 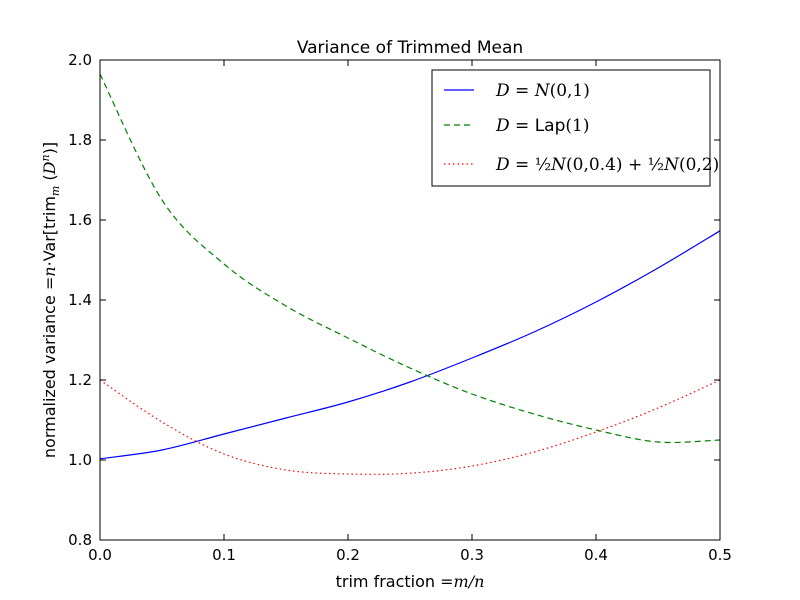 I want to click on legend-box, so click(x=571, y=128).